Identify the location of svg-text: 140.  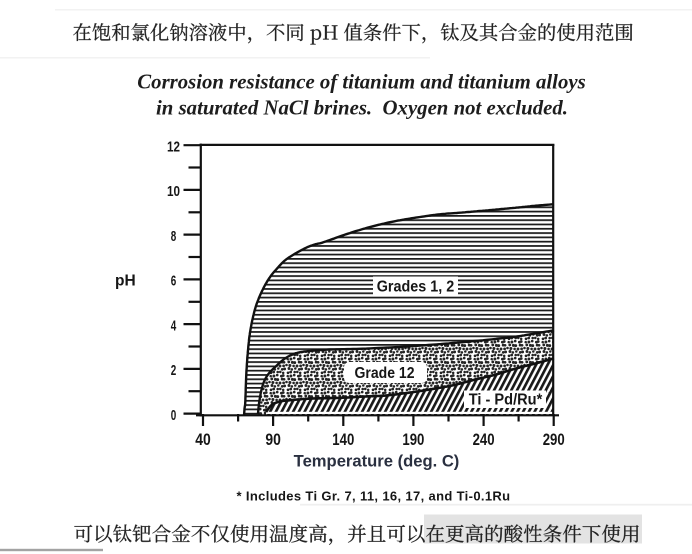
(343, 439).